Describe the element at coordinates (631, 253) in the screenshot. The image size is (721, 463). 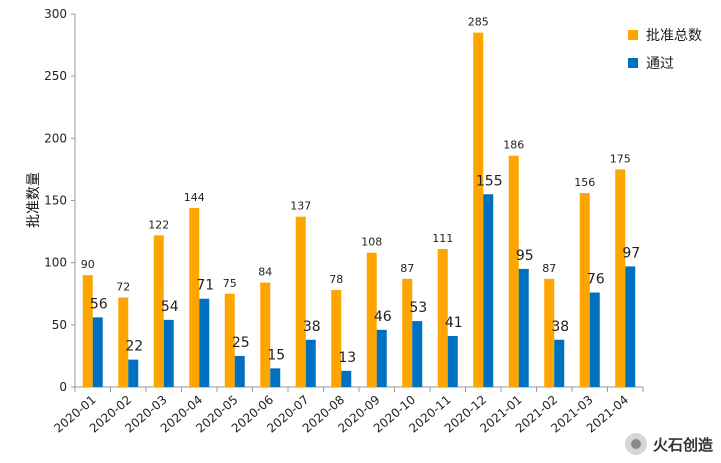
I see `data-label-passed: 97` at that location.